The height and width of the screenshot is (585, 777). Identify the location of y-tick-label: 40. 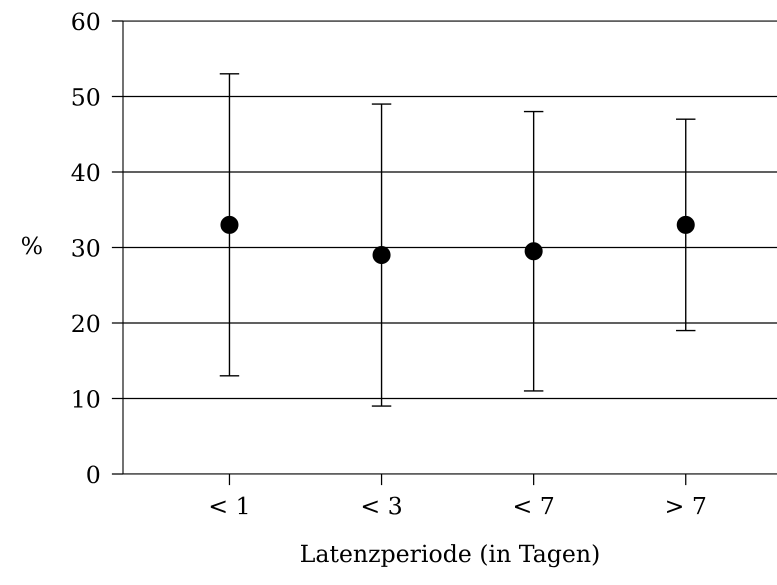
(85, 172).